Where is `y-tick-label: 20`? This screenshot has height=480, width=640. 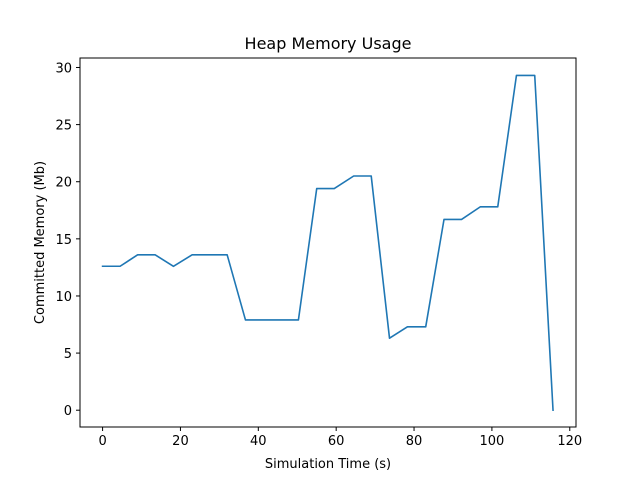
y-tick-label: 20 is located at coordinates (63, 183).